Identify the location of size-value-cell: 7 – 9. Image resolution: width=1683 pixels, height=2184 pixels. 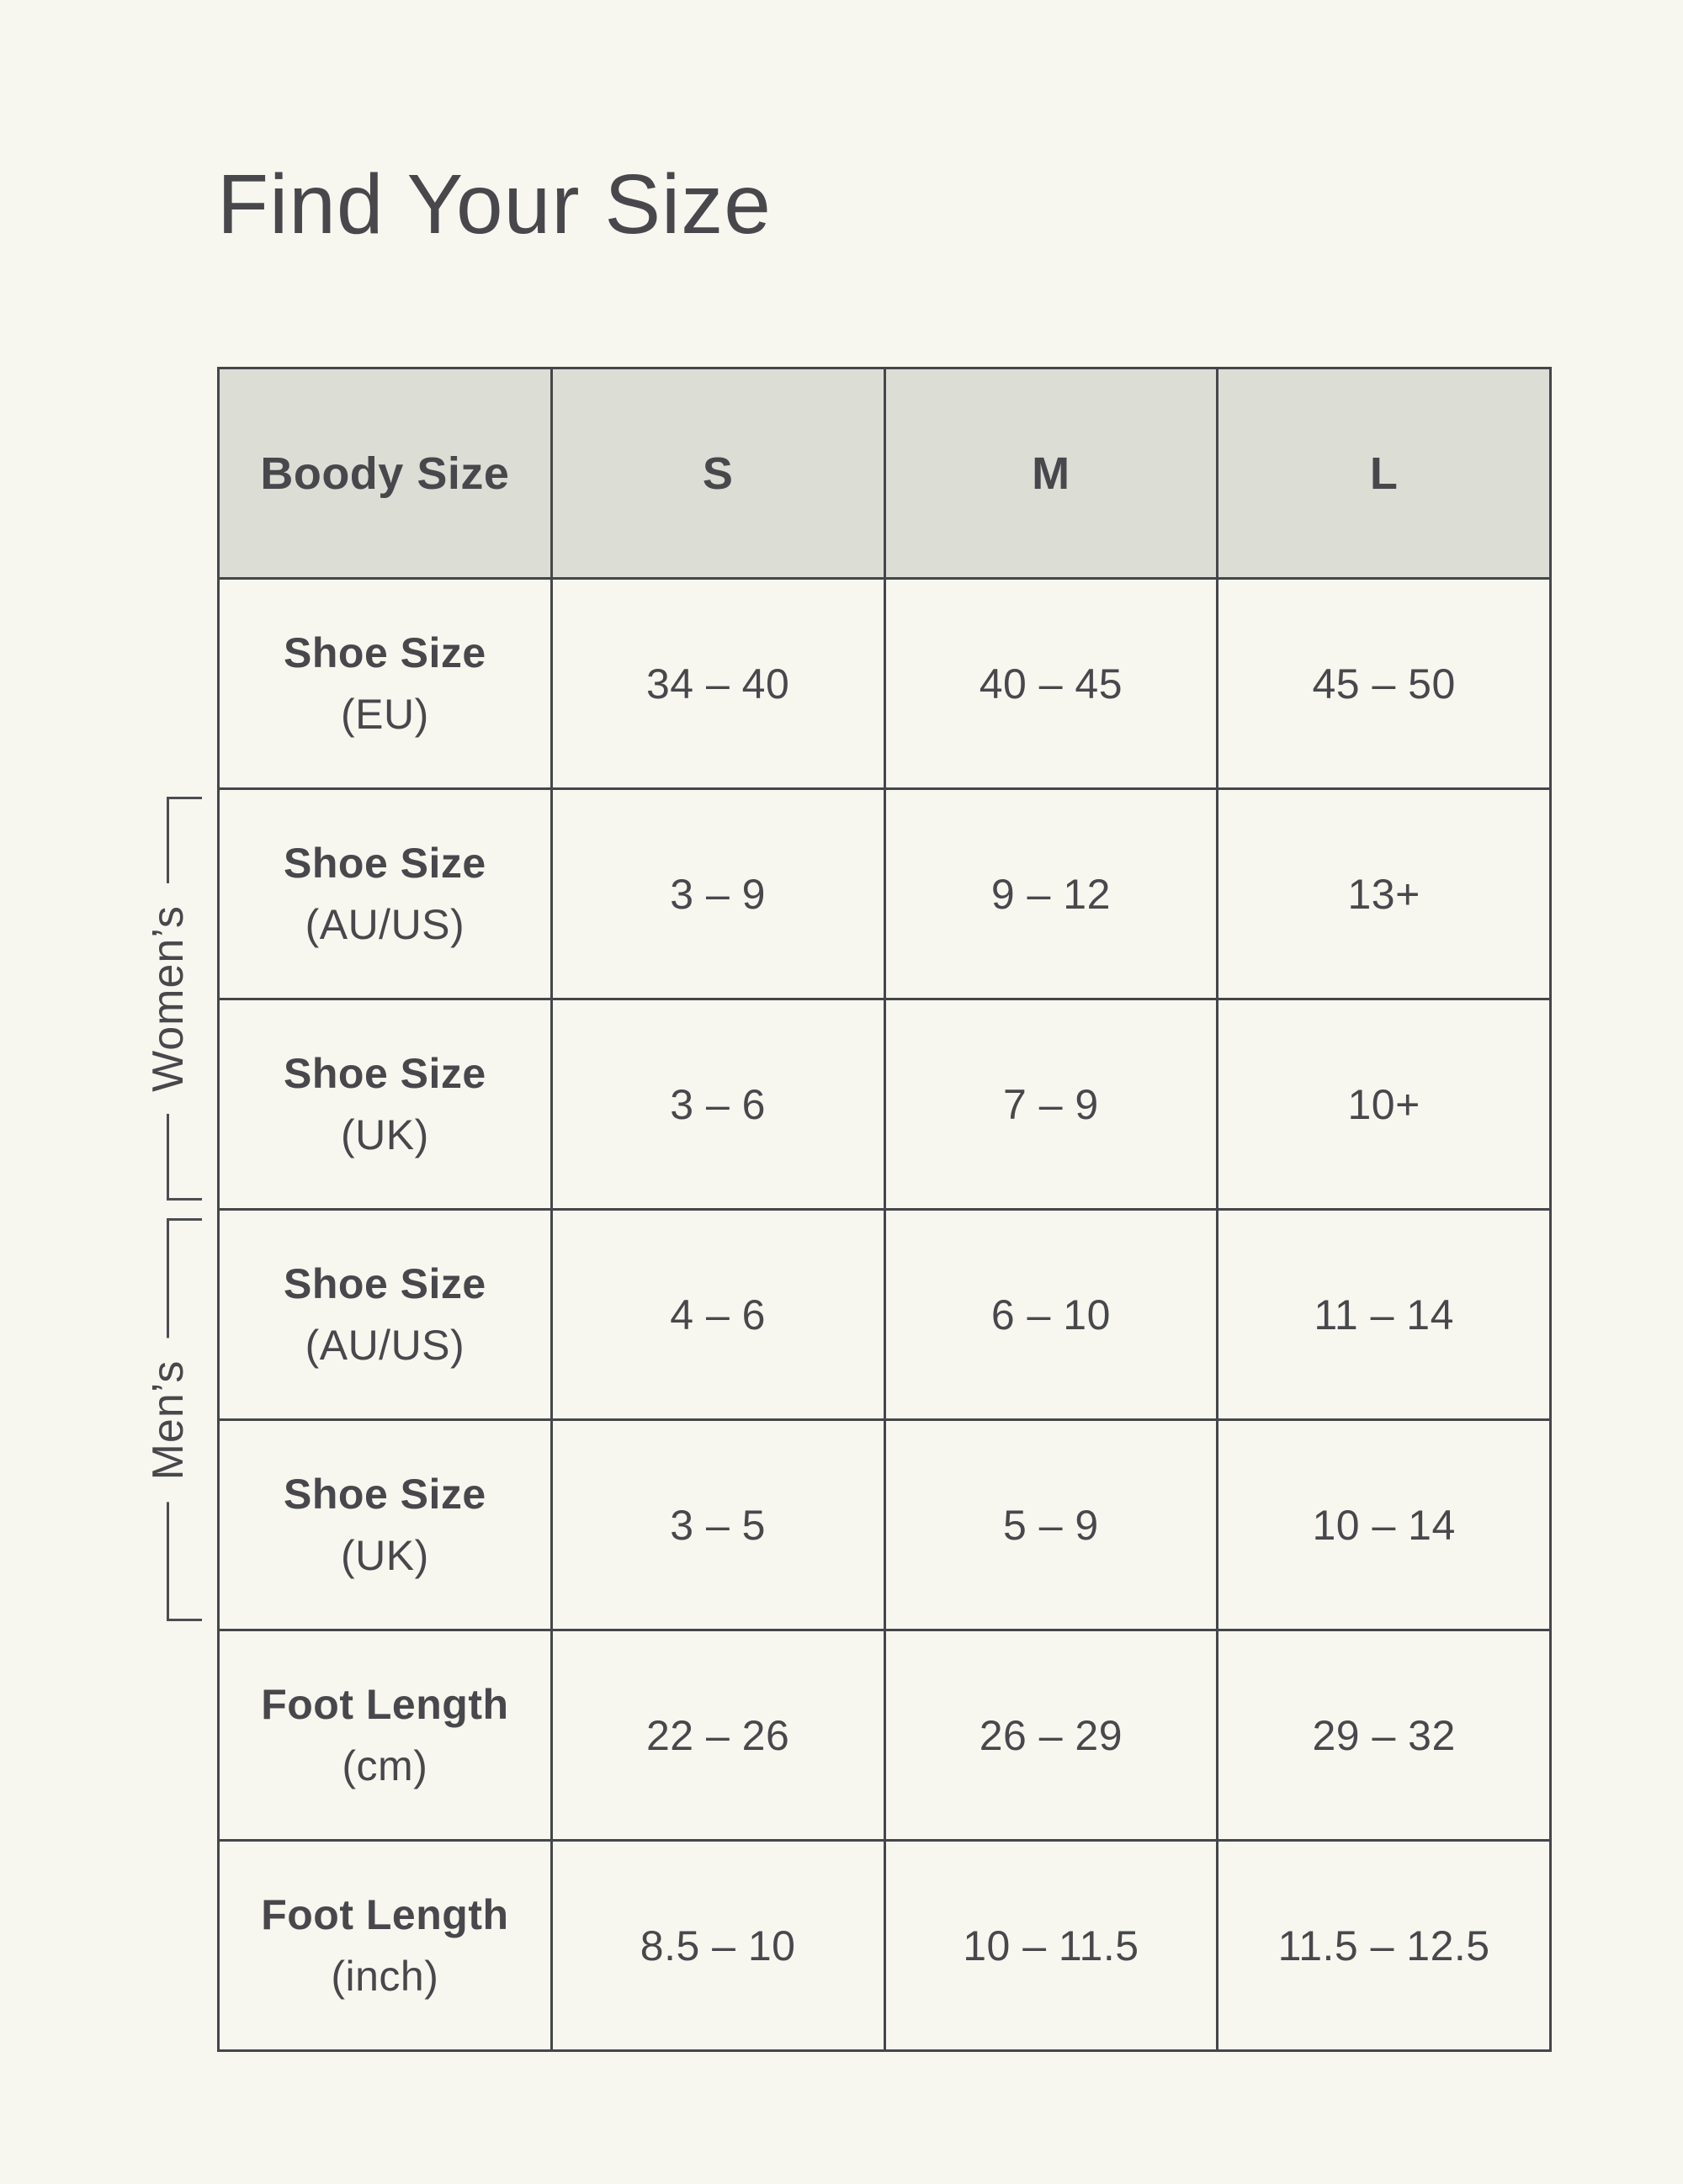
(1051, 1104).